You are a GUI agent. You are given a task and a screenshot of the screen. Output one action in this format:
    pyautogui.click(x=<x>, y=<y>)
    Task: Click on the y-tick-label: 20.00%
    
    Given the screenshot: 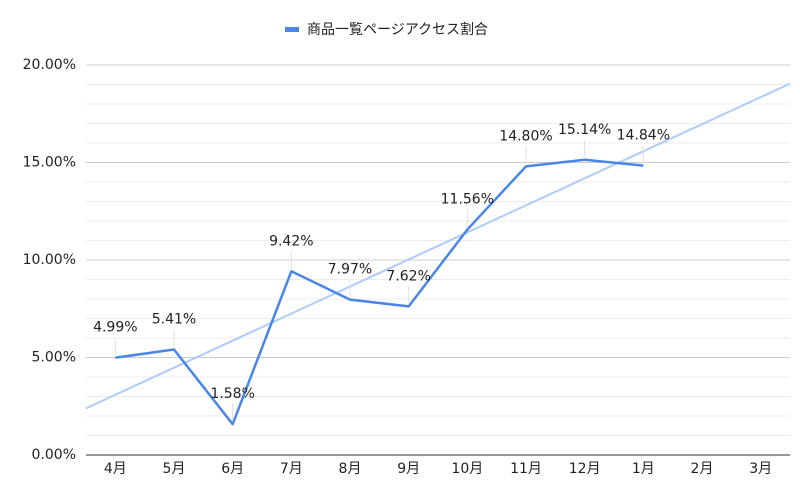 What is the action you would take?
    pyautogui.click(x=49, y=65)
    